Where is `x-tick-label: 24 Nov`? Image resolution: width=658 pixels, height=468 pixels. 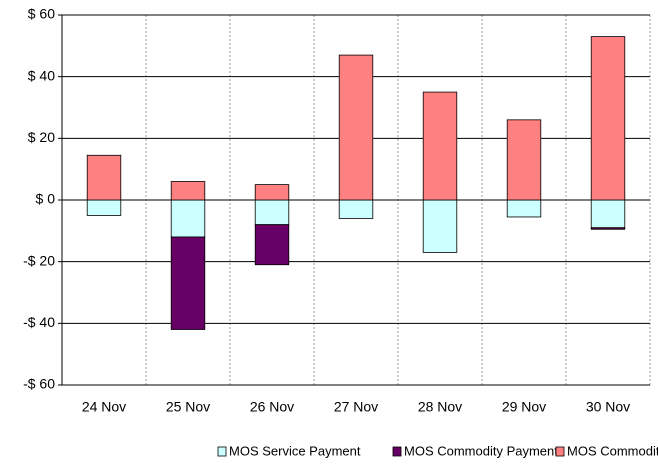
x-tick-label: 24 Nov is located at coordinates (104, 407).